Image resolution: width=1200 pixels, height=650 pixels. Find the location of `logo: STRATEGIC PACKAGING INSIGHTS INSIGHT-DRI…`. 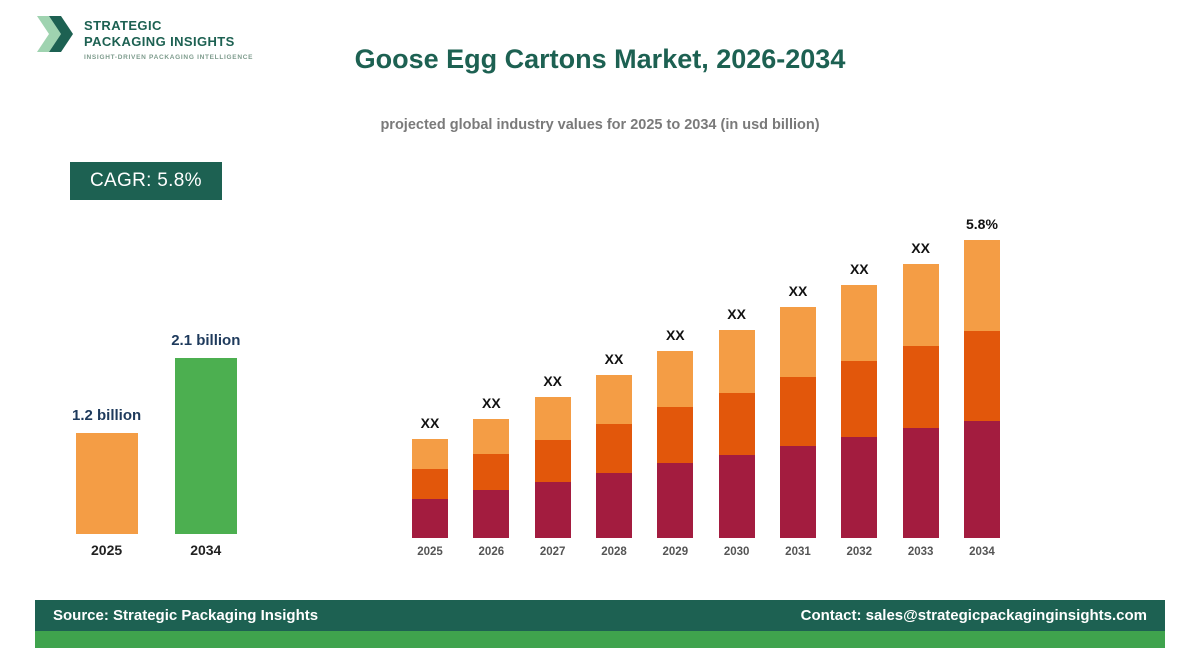

logo: STRATEGIC PACKAGING INSIGHTS INSIGHT-DRI… is located at coordinates (144, 36).